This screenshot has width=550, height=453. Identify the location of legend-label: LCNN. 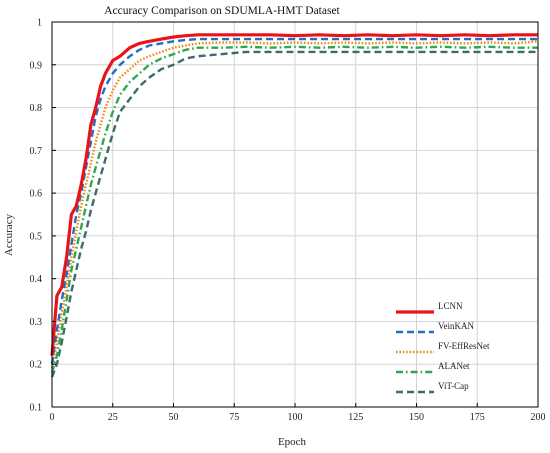
(450, 306).